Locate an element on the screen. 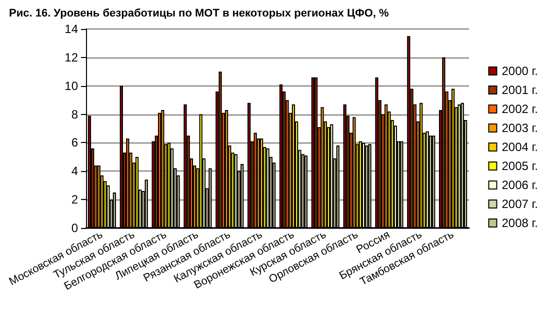 The width and height of the screenshot is (547, 328). legend-label: 2002 г. is located at coordinates (520, 109).